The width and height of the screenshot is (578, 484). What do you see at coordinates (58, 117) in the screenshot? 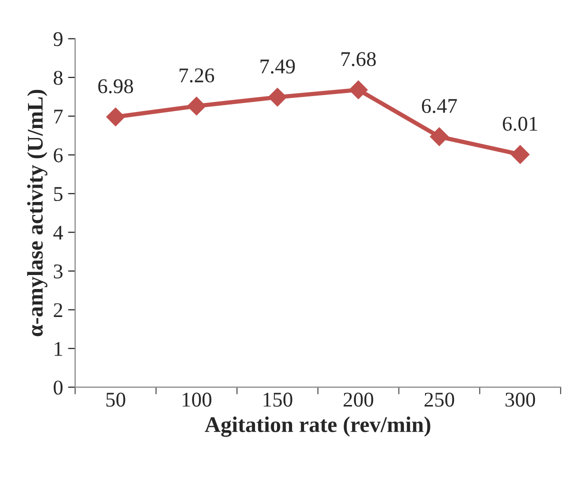
I see `y-tick-label: 7` at bounding box center [58, 117].